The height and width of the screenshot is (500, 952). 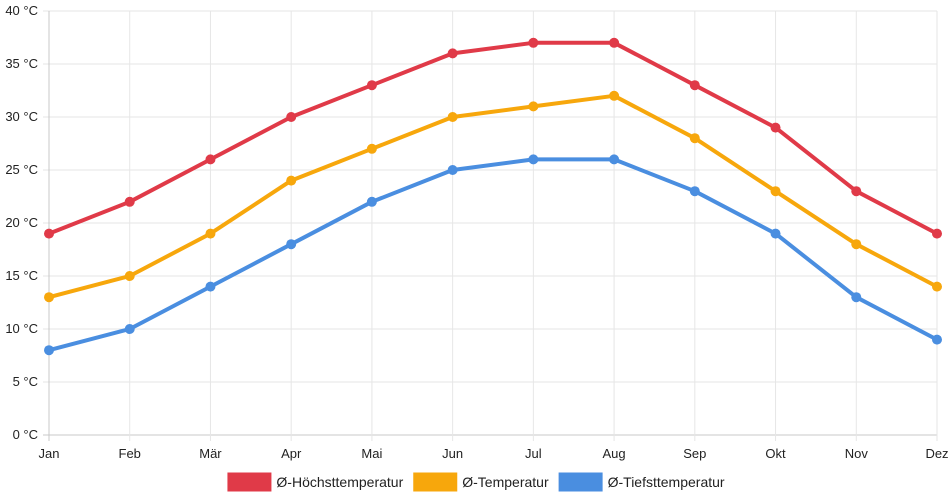 What do you see at coordinates (21, 328) in the screenshot?
I see `y-tick-label: 10 °C` at bounding box center [21, 328].